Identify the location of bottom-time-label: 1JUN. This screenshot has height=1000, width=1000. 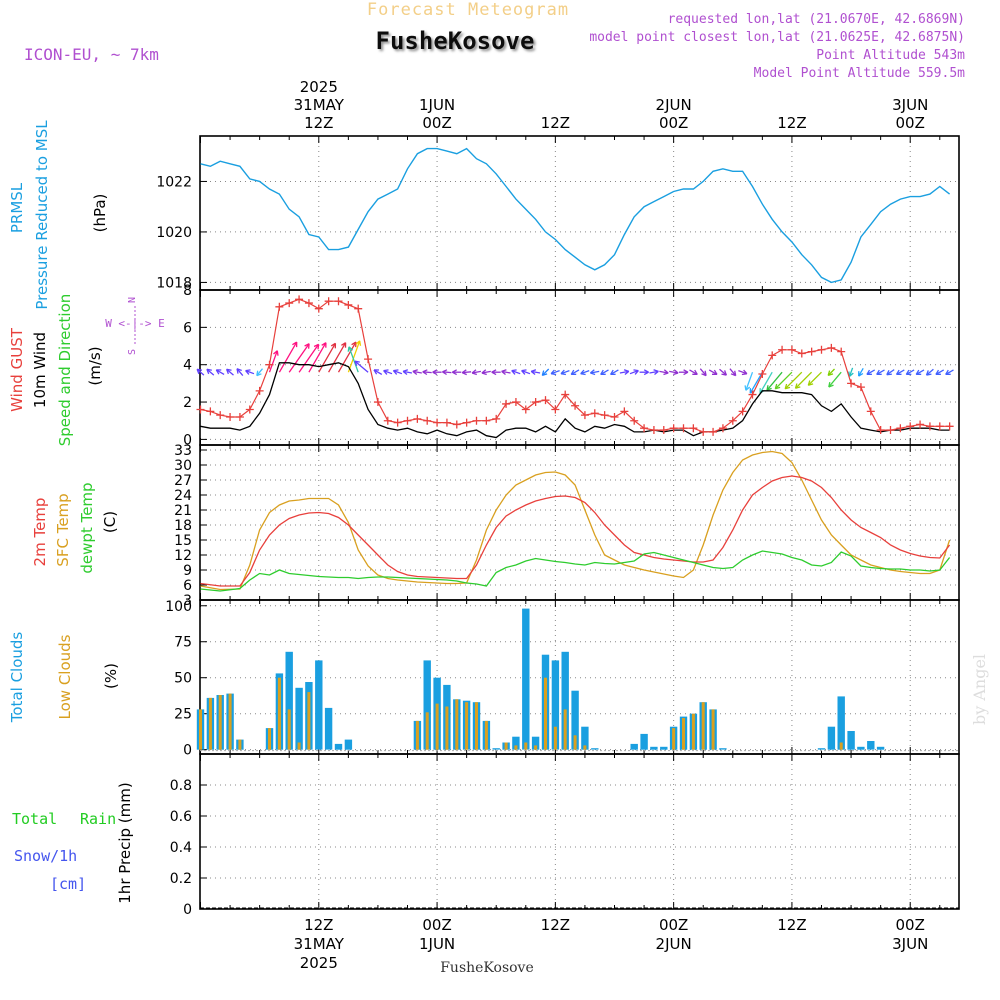
(437, 944).